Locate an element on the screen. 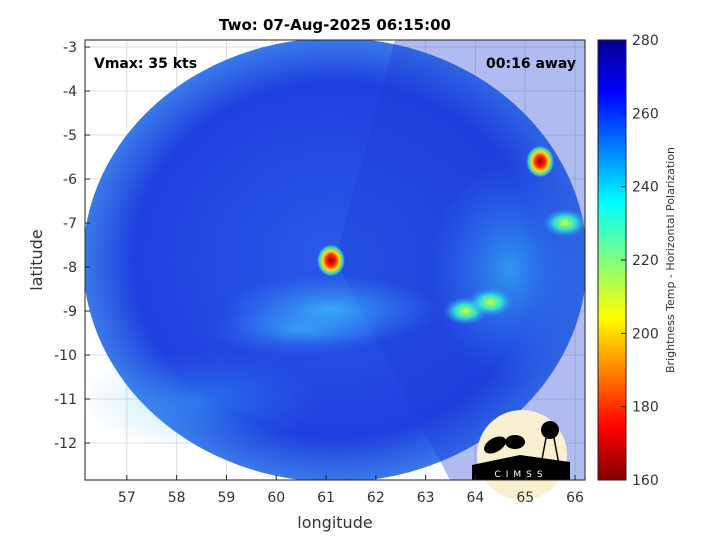  colorbar-tick-label: 180 is located at coordinates (645, 408).